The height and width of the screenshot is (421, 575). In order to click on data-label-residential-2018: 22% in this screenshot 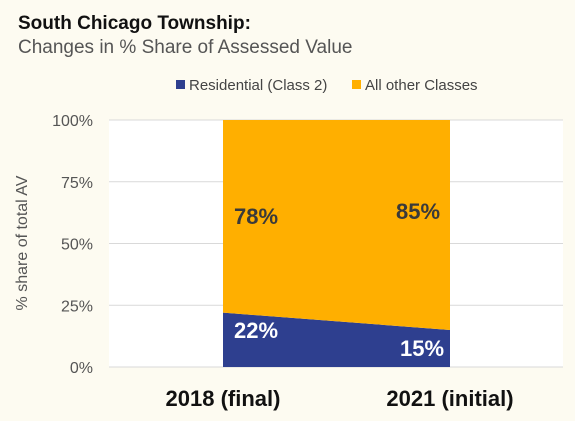, I will do `click(256, 330)`.